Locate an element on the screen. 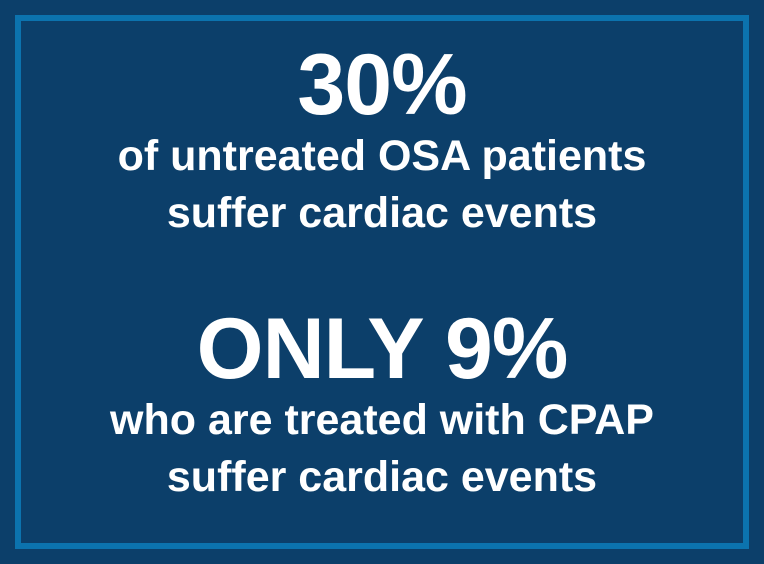 This screenshot has width=764, height=564. stat-untreated-desc-line2: suffer cardiac events is located at coordinates (382, 213).